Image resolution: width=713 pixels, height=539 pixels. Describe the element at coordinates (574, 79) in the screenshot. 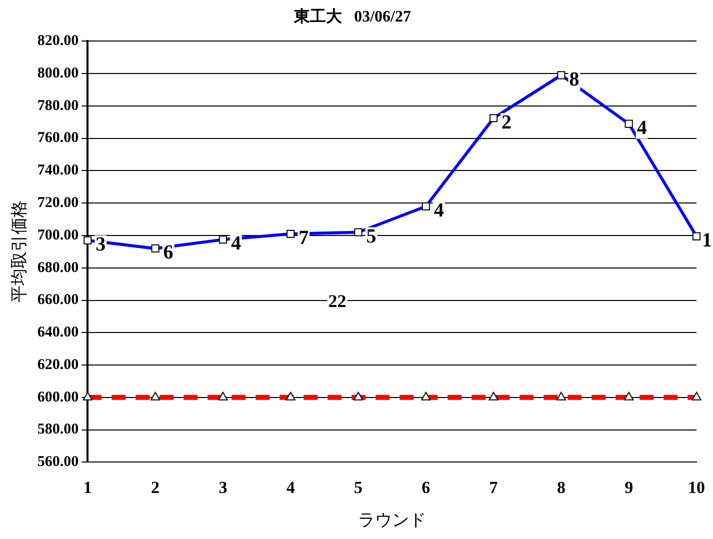

I see `annotation: 8` at that location.